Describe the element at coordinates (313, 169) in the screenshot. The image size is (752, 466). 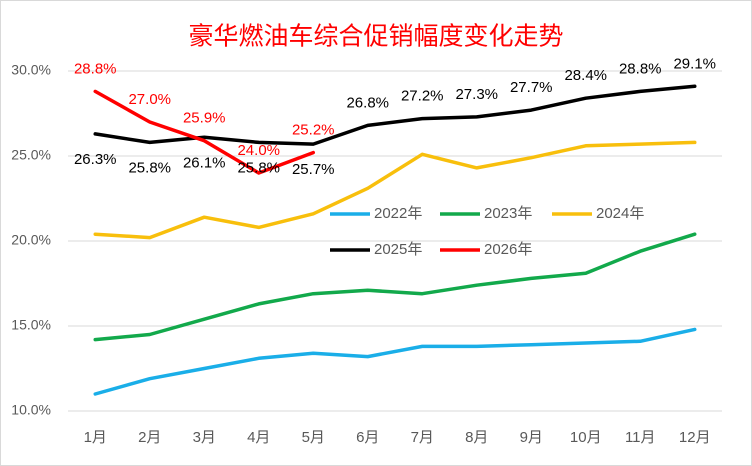
I see `data-label: 25.7%` at that location.